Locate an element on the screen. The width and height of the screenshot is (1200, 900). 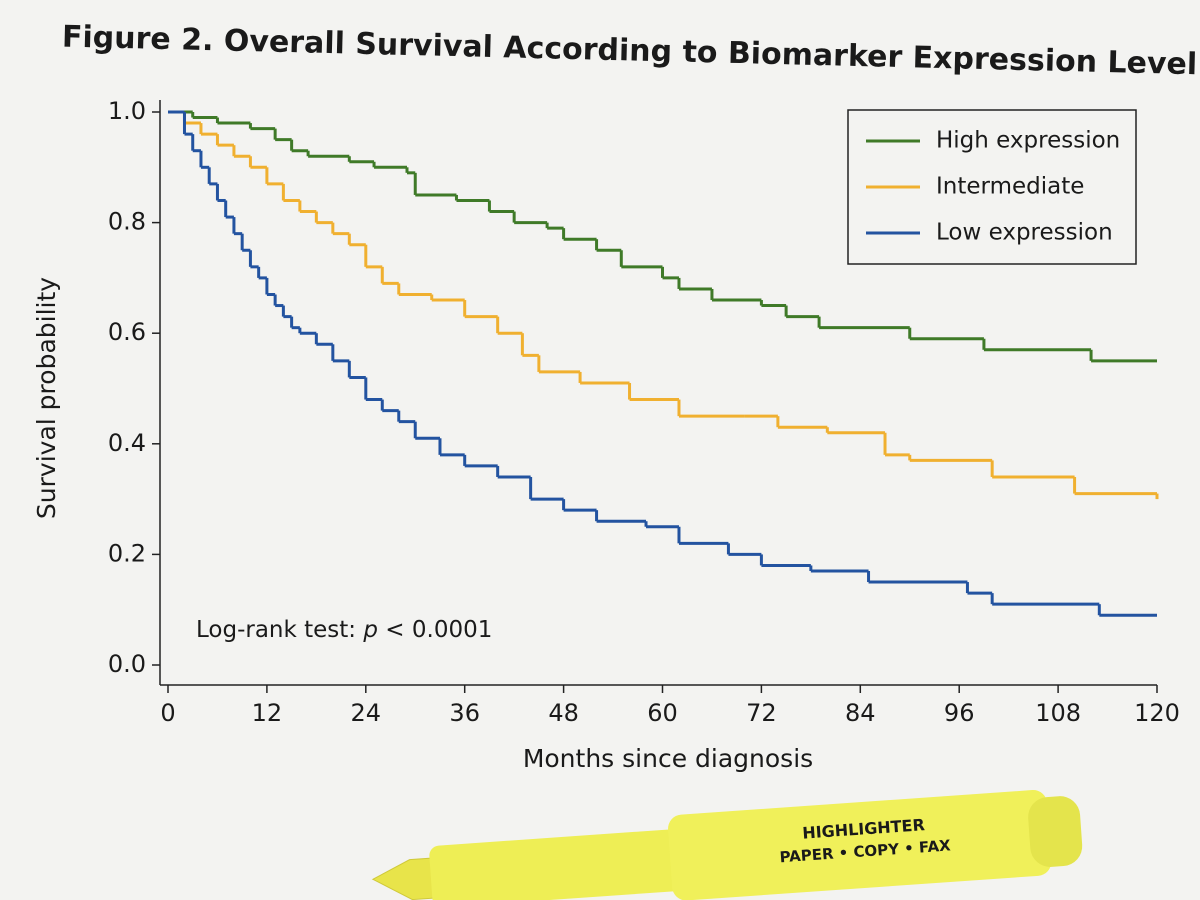
y-tick-label: 1.0 is located at coordinates (127, 111).